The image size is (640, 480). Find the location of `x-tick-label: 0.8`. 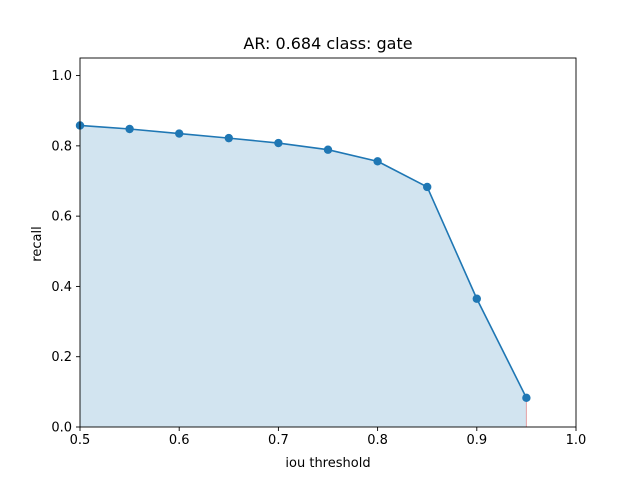

x-tick-label: 0.8 is located at coordinates (377, 440).